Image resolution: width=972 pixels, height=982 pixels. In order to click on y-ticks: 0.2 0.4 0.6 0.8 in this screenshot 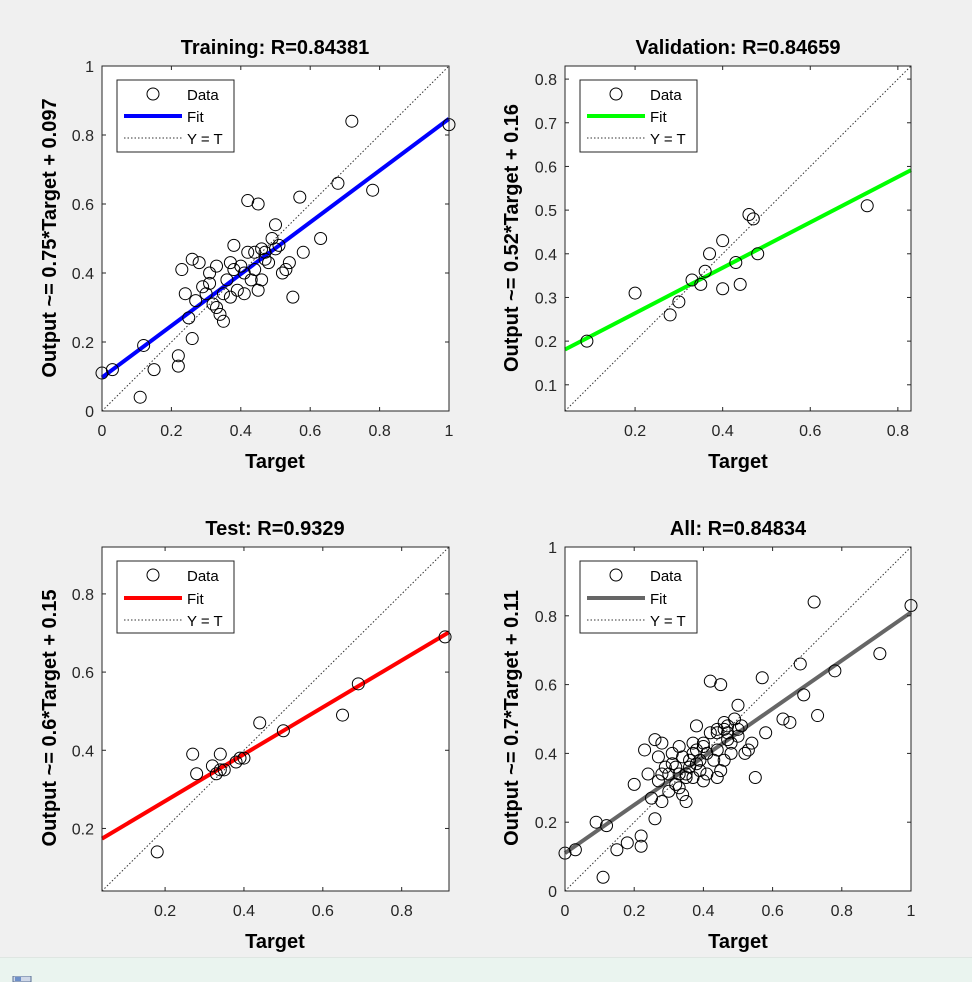, I will do `click(260, 712)`.